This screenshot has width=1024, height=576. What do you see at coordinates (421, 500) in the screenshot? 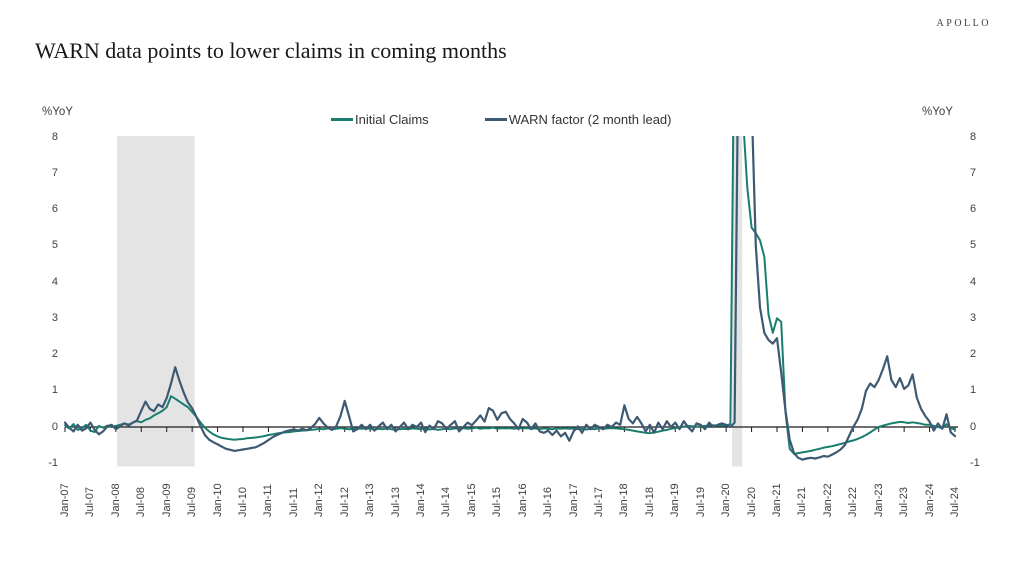
I see `x-axis-tick-label: Jan-14` at bounding box center [421, 500].